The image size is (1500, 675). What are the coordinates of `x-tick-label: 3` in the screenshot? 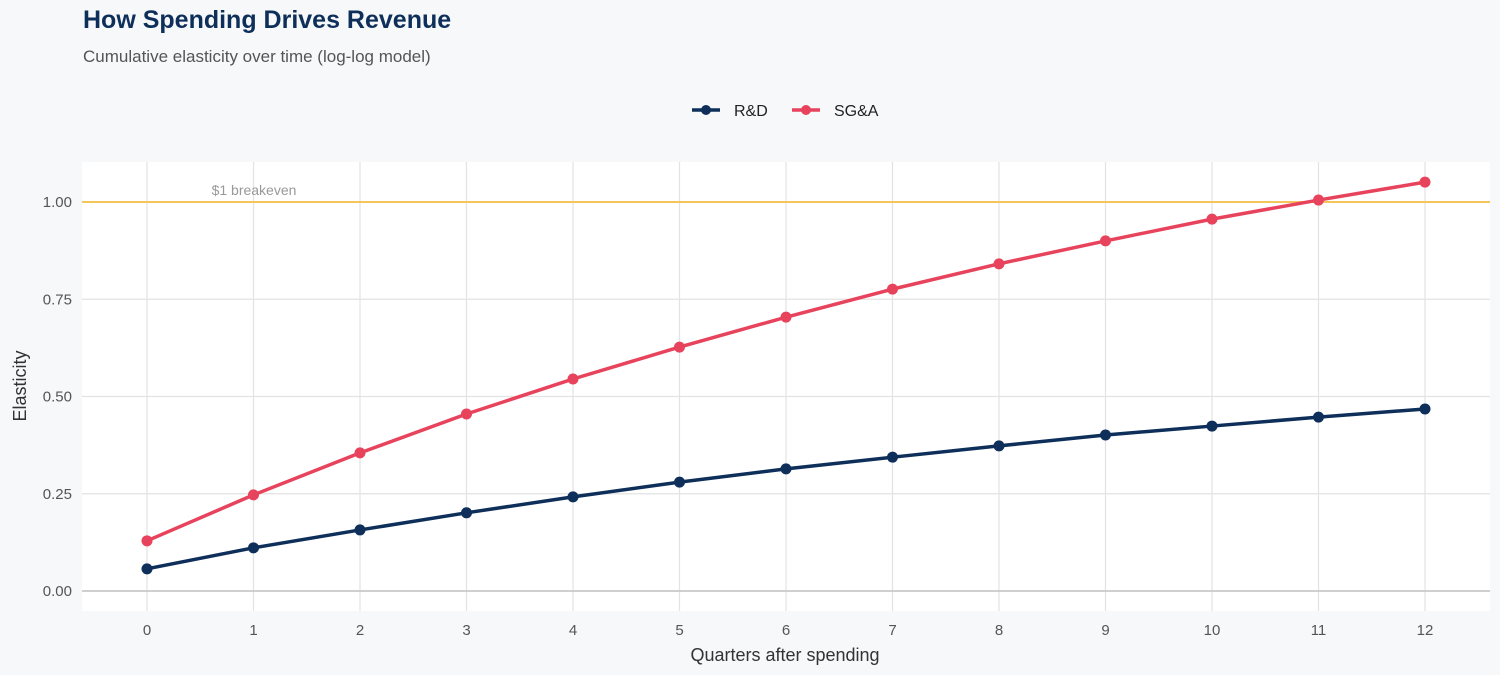 It's located at (466, 630).